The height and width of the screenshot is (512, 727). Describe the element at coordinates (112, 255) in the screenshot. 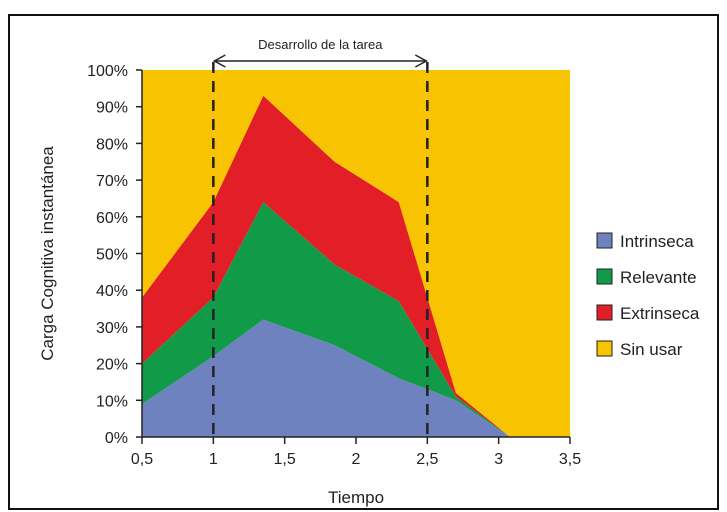

I see `y-tick-label: 50%` at that location.